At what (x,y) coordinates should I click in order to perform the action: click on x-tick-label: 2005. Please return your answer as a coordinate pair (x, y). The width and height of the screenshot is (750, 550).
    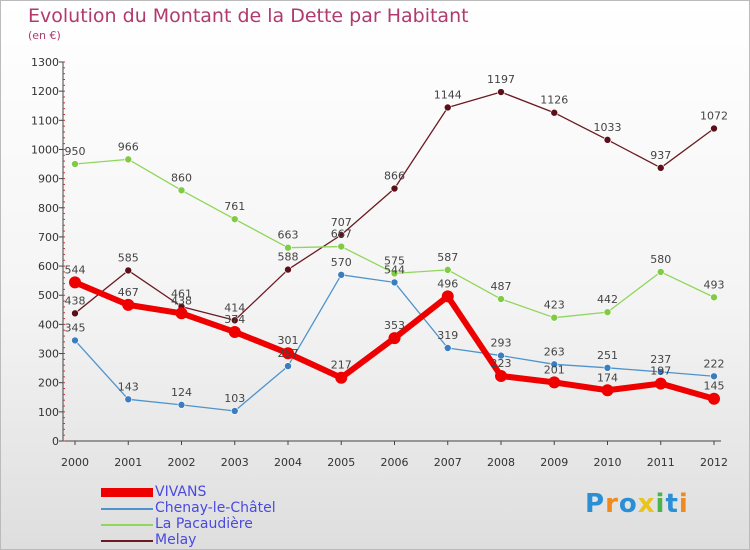
    Looking at the image, I should click on (341, 462).